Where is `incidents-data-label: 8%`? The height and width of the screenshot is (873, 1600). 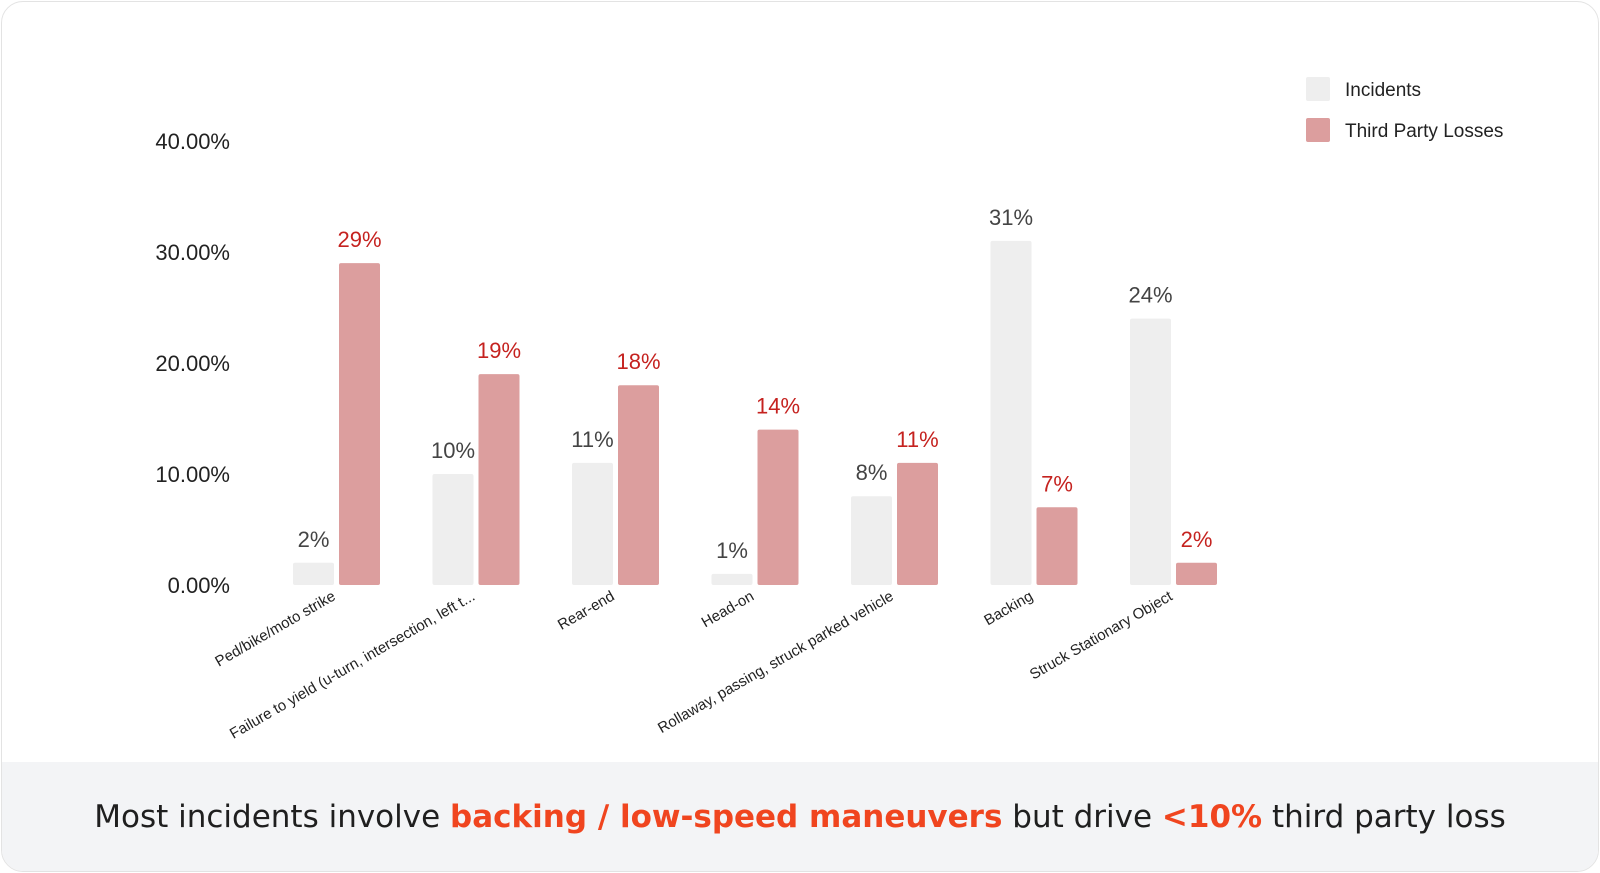 incidents-data-label: 8% is located at coordinates (872, 472).